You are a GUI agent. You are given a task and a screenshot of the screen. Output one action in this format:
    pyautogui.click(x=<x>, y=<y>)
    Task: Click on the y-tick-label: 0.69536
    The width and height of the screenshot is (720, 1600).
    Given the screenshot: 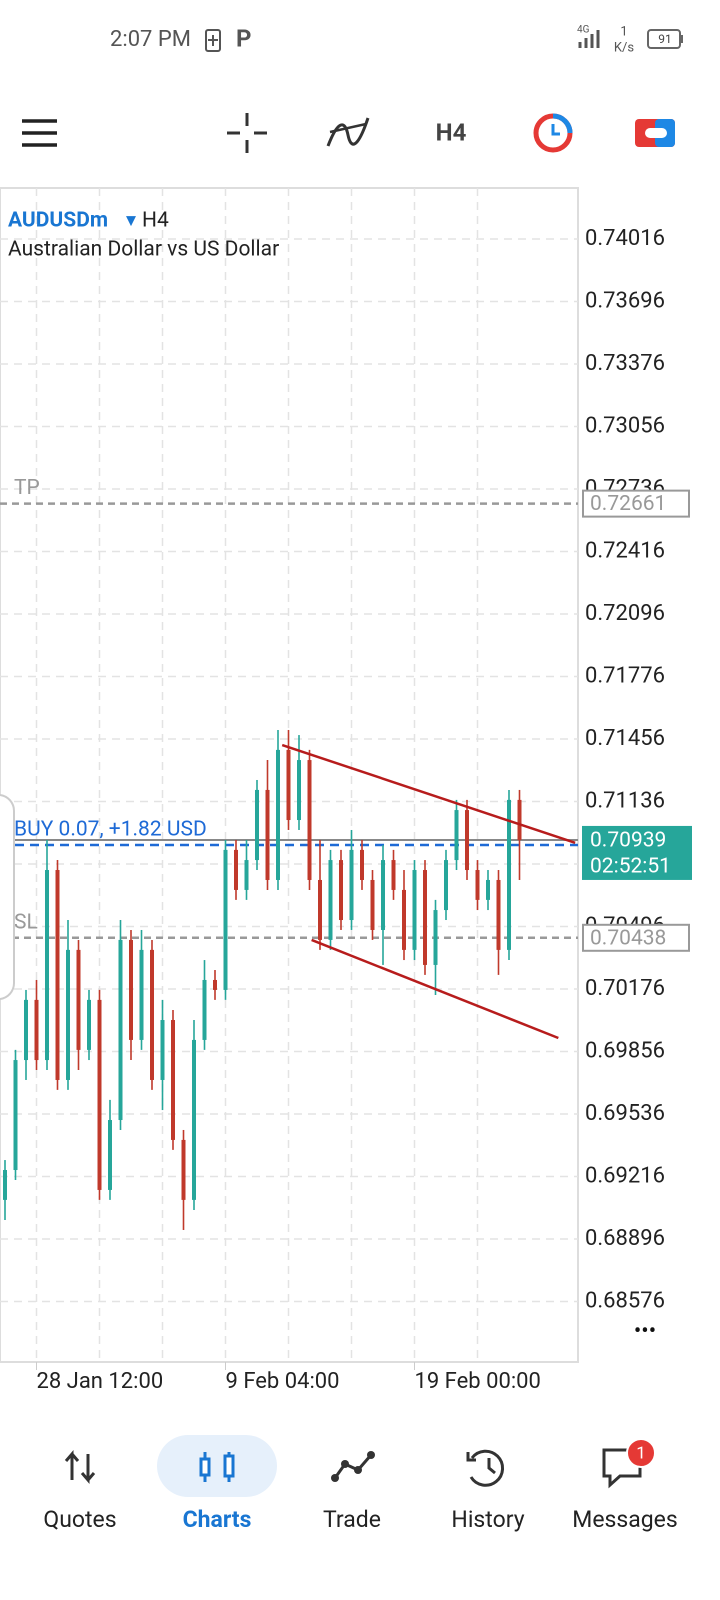 What is the action you would take?
    pyautogui.click(x=625, y=1113)
    